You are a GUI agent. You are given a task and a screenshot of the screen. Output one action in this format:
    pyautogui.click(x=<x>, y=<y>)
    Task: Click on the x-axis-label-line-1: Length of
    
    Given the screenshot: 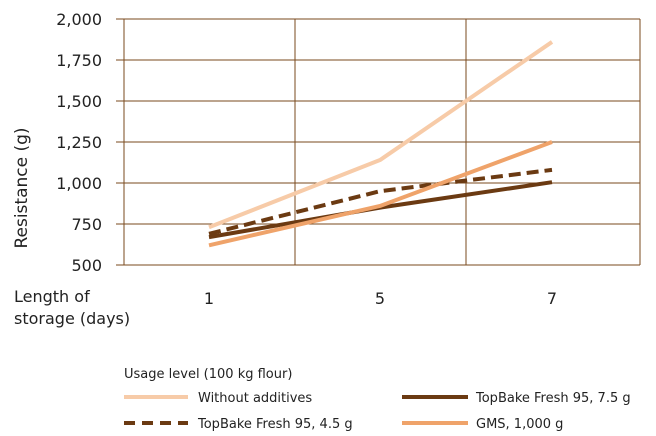 What is the action you would take?
    pyautogui.click(x=52, y=296)
    